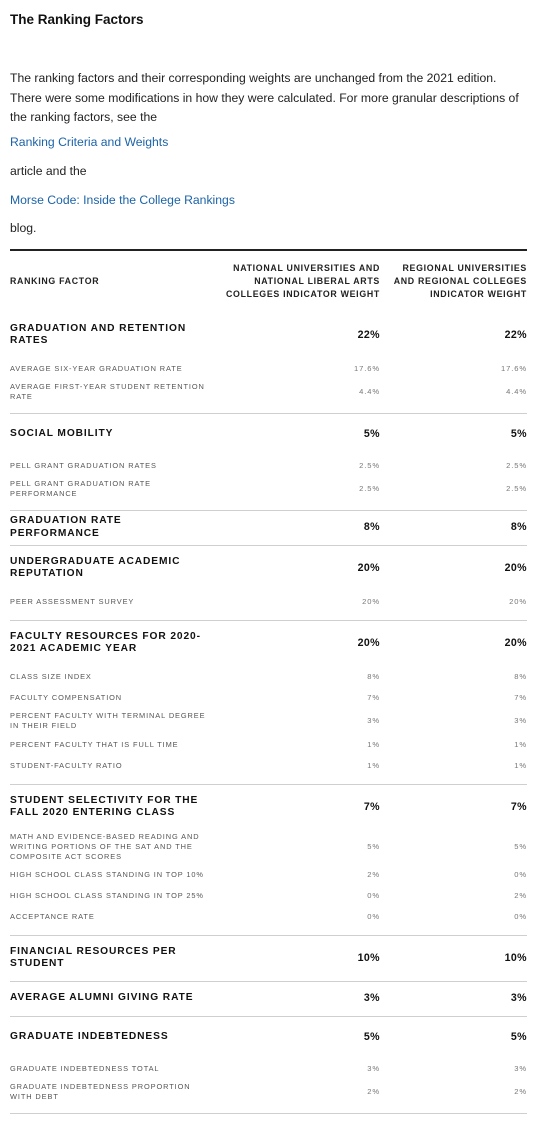  What do you see at coordinates (268, 335) in the screenshot?
I see `factor-row: GRADUATION AND RETENTION RATES 22% 22%` at bounding box center [268, 335].